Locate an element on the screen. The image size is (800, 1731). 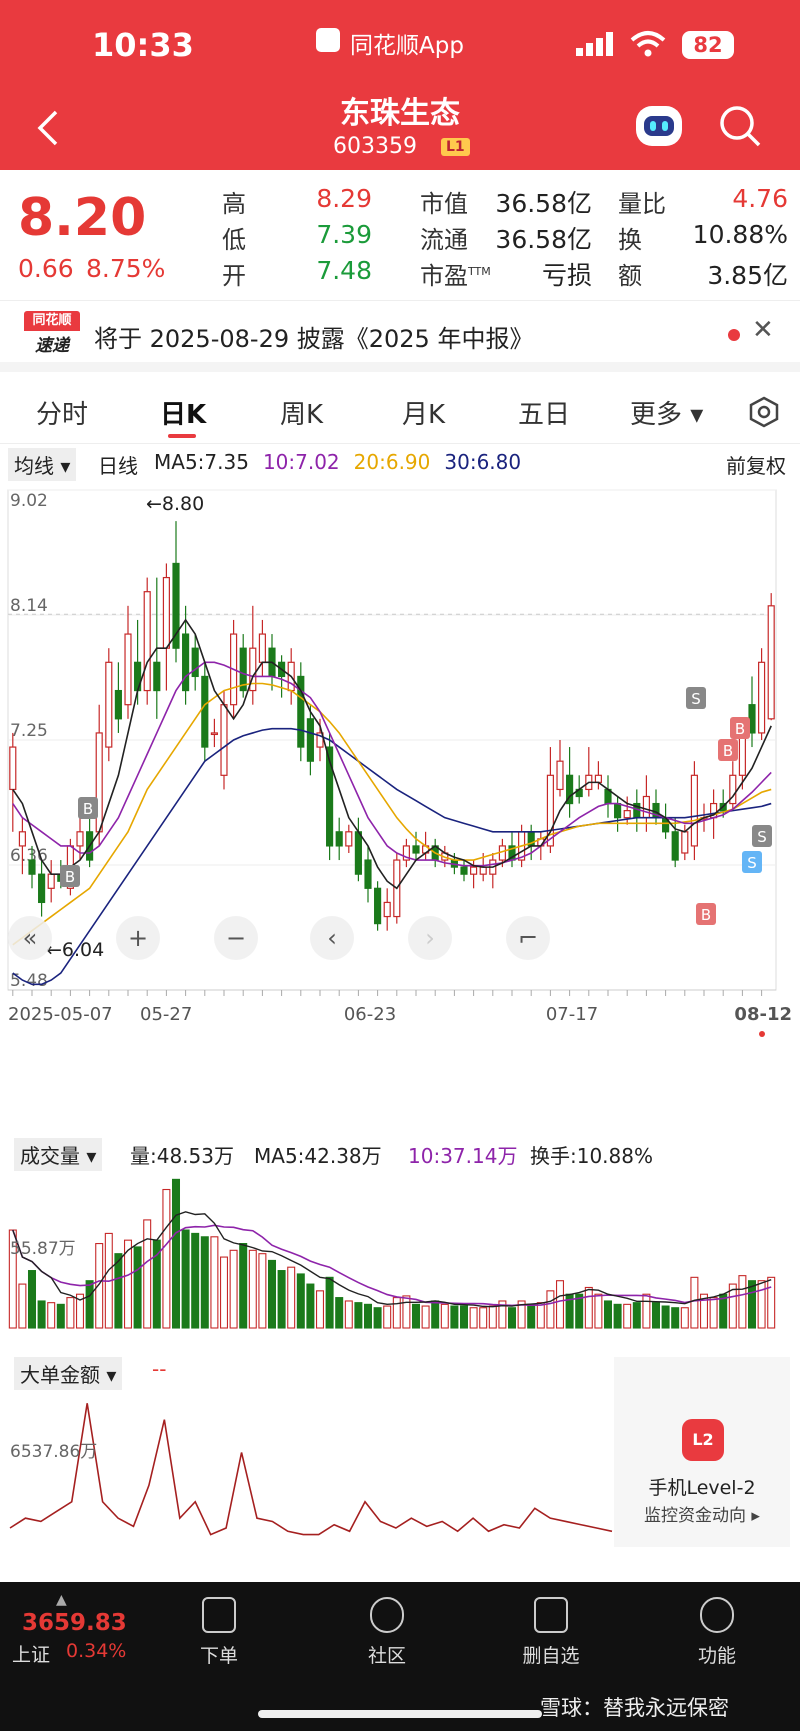
current-price: 8.20 is located at coordinates (82, 218).